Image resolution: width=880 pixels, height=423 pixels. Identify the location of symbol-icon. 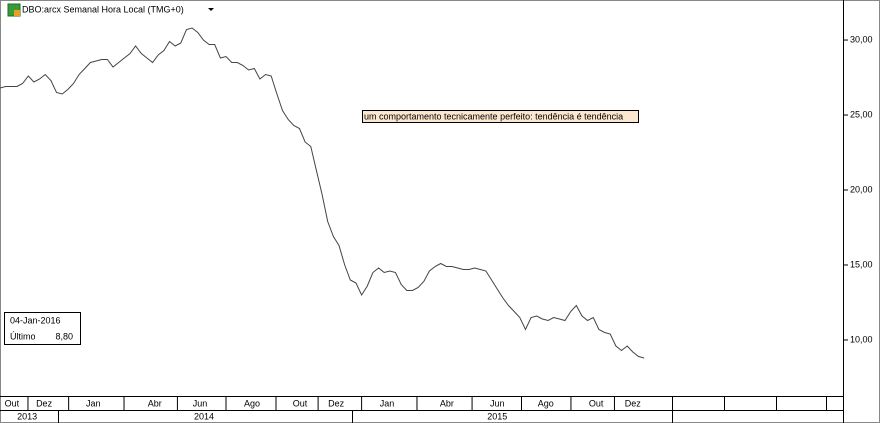
(17, 13).